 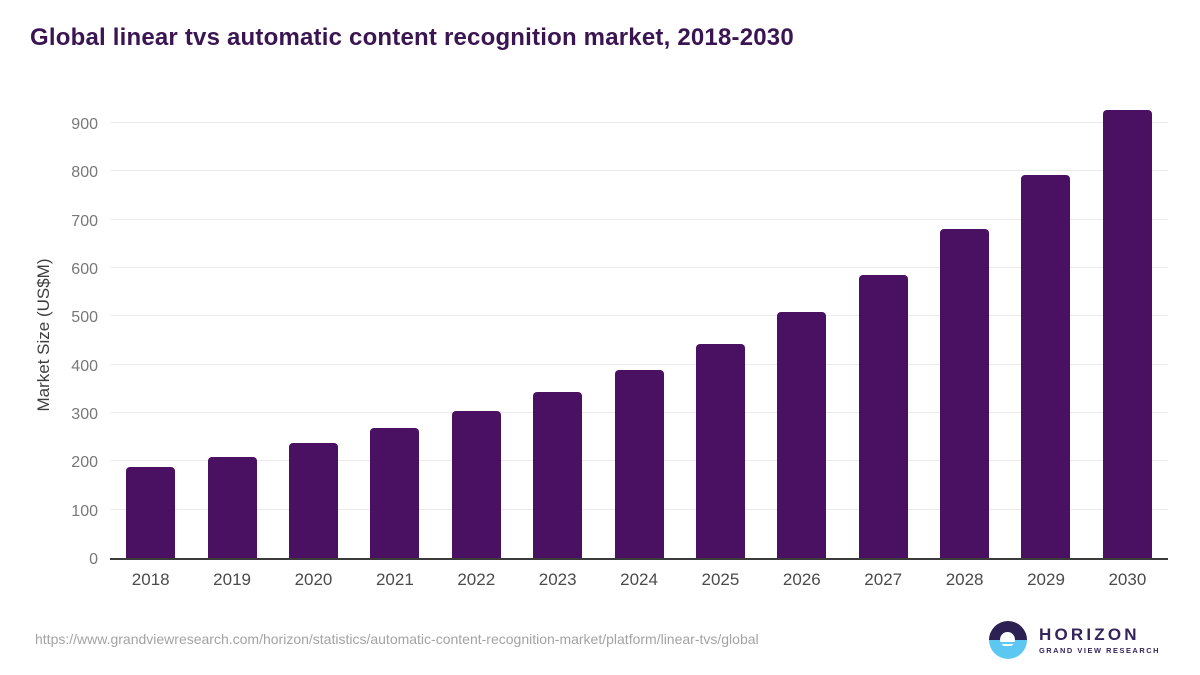 What do you see at coordinates (801, 579) in the screenshot?
I see `x-tick-label-2026: 2026` at bounding box center [801, 579].